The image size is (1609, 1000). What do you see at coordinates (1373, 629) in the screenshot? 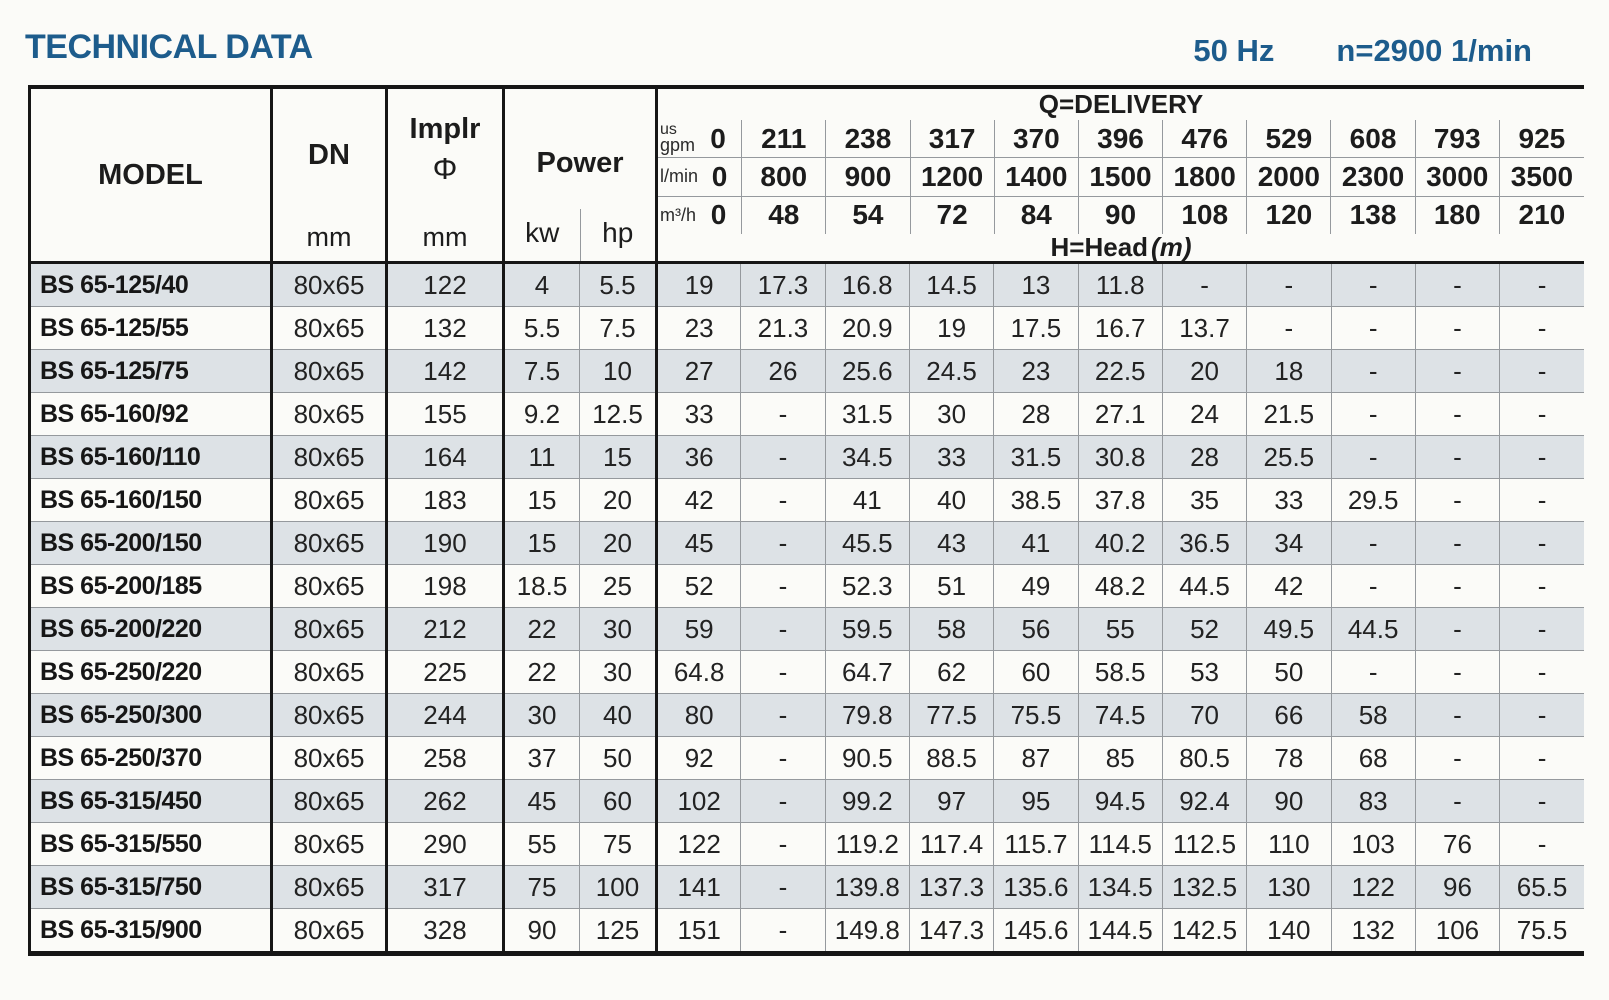
I see `head-value-cell: 44.5` at bounding box center [1373, 629].